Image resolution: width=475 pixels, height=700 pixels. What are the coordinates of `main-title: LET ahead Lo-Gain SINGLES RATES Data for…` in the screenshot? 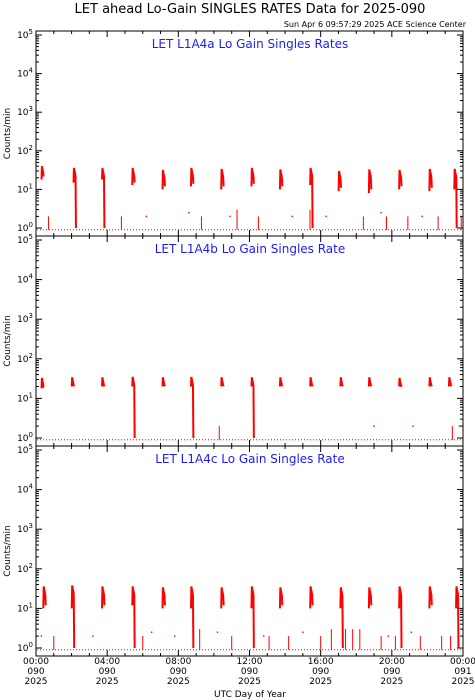 It's located at (250, 9).